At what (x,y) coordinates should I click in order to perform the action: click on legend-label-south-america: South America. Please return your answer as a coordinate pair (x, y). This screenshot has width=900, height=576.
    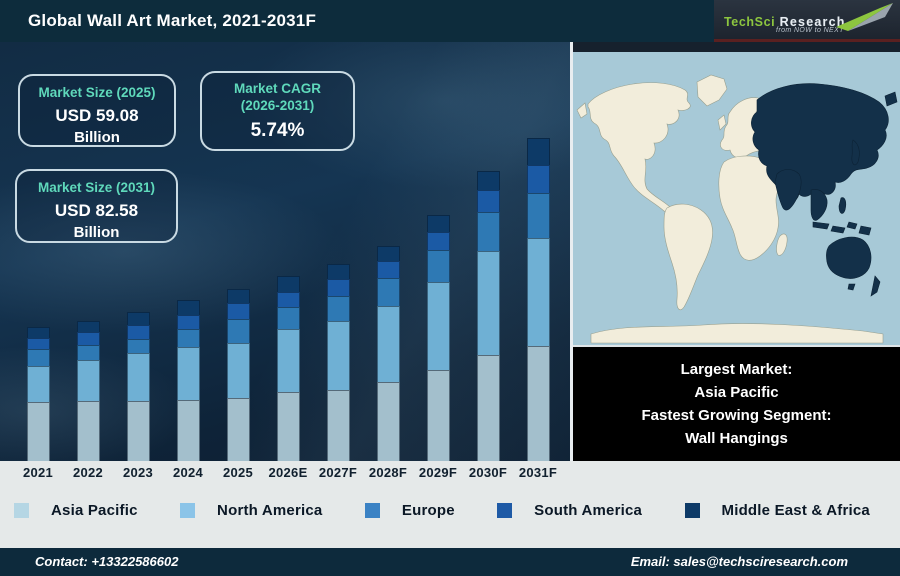
    Looking at the image, I should click on (588, 510).